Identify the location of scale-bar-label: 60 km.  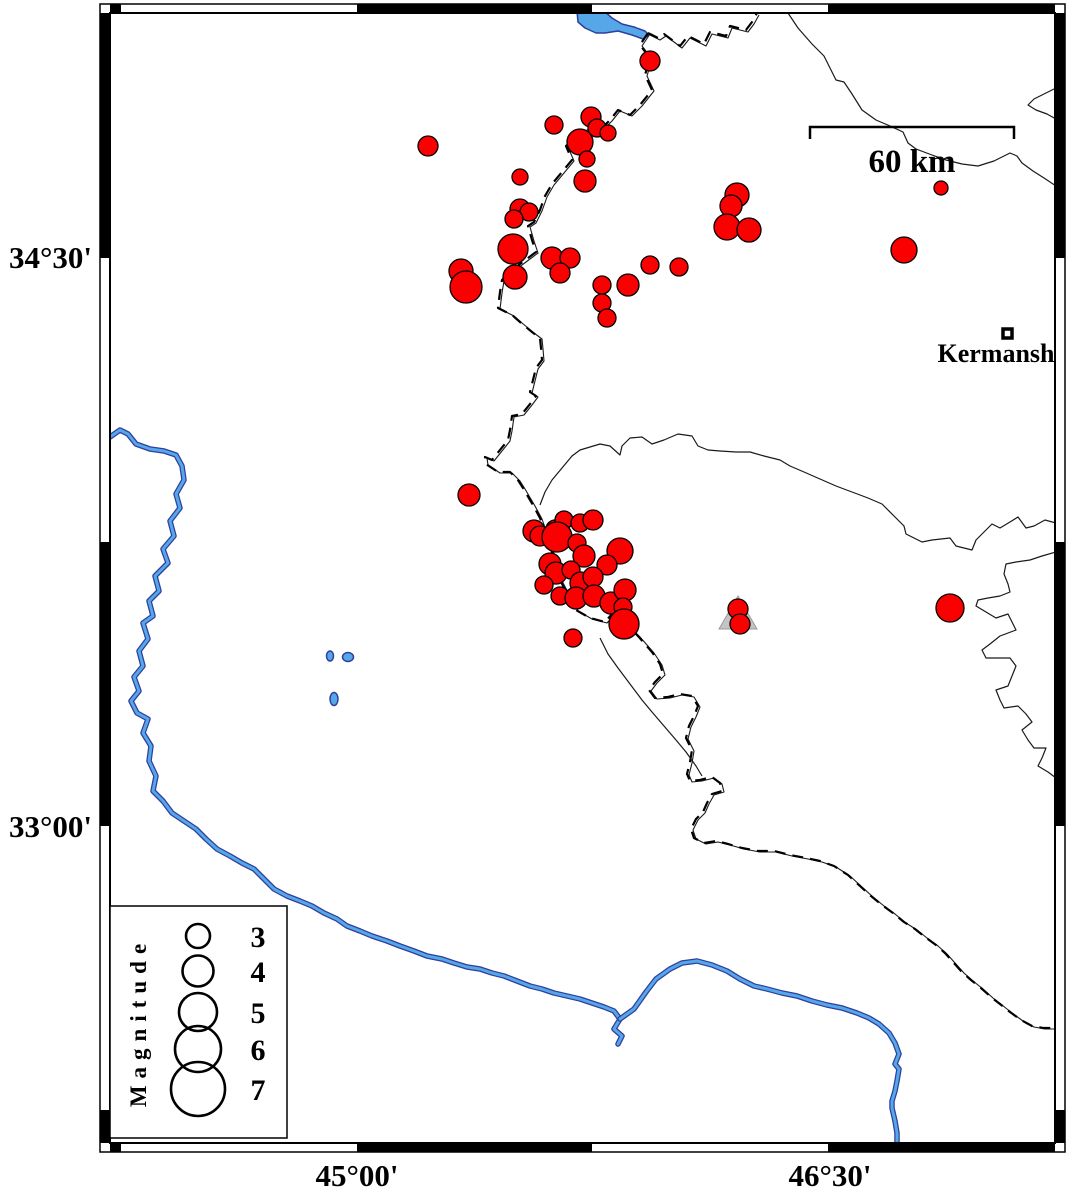
(911, 162).